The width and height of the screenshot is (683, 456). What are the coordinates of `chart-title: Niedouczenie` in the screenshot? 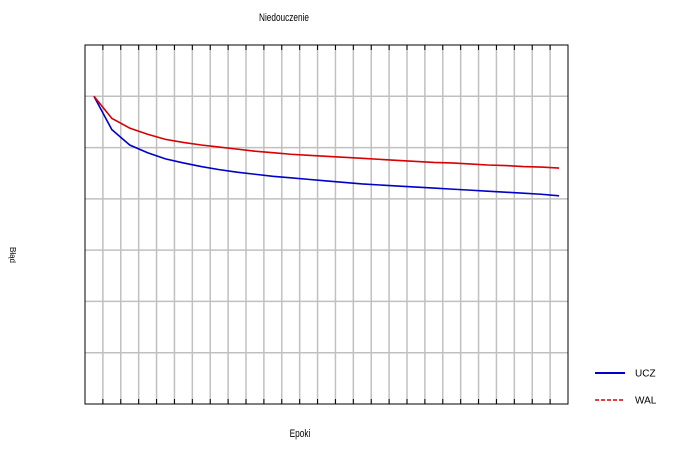 It's located at (284, 18).